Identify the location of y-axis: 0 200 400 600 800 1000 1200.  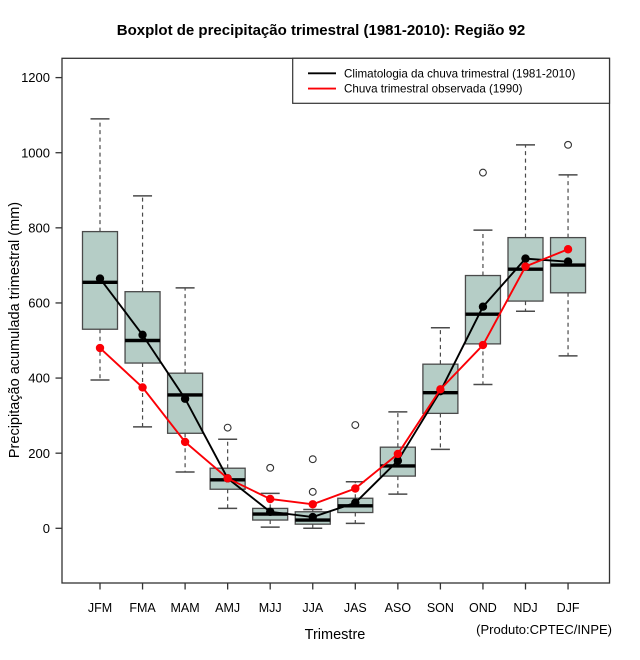
(41, 303).